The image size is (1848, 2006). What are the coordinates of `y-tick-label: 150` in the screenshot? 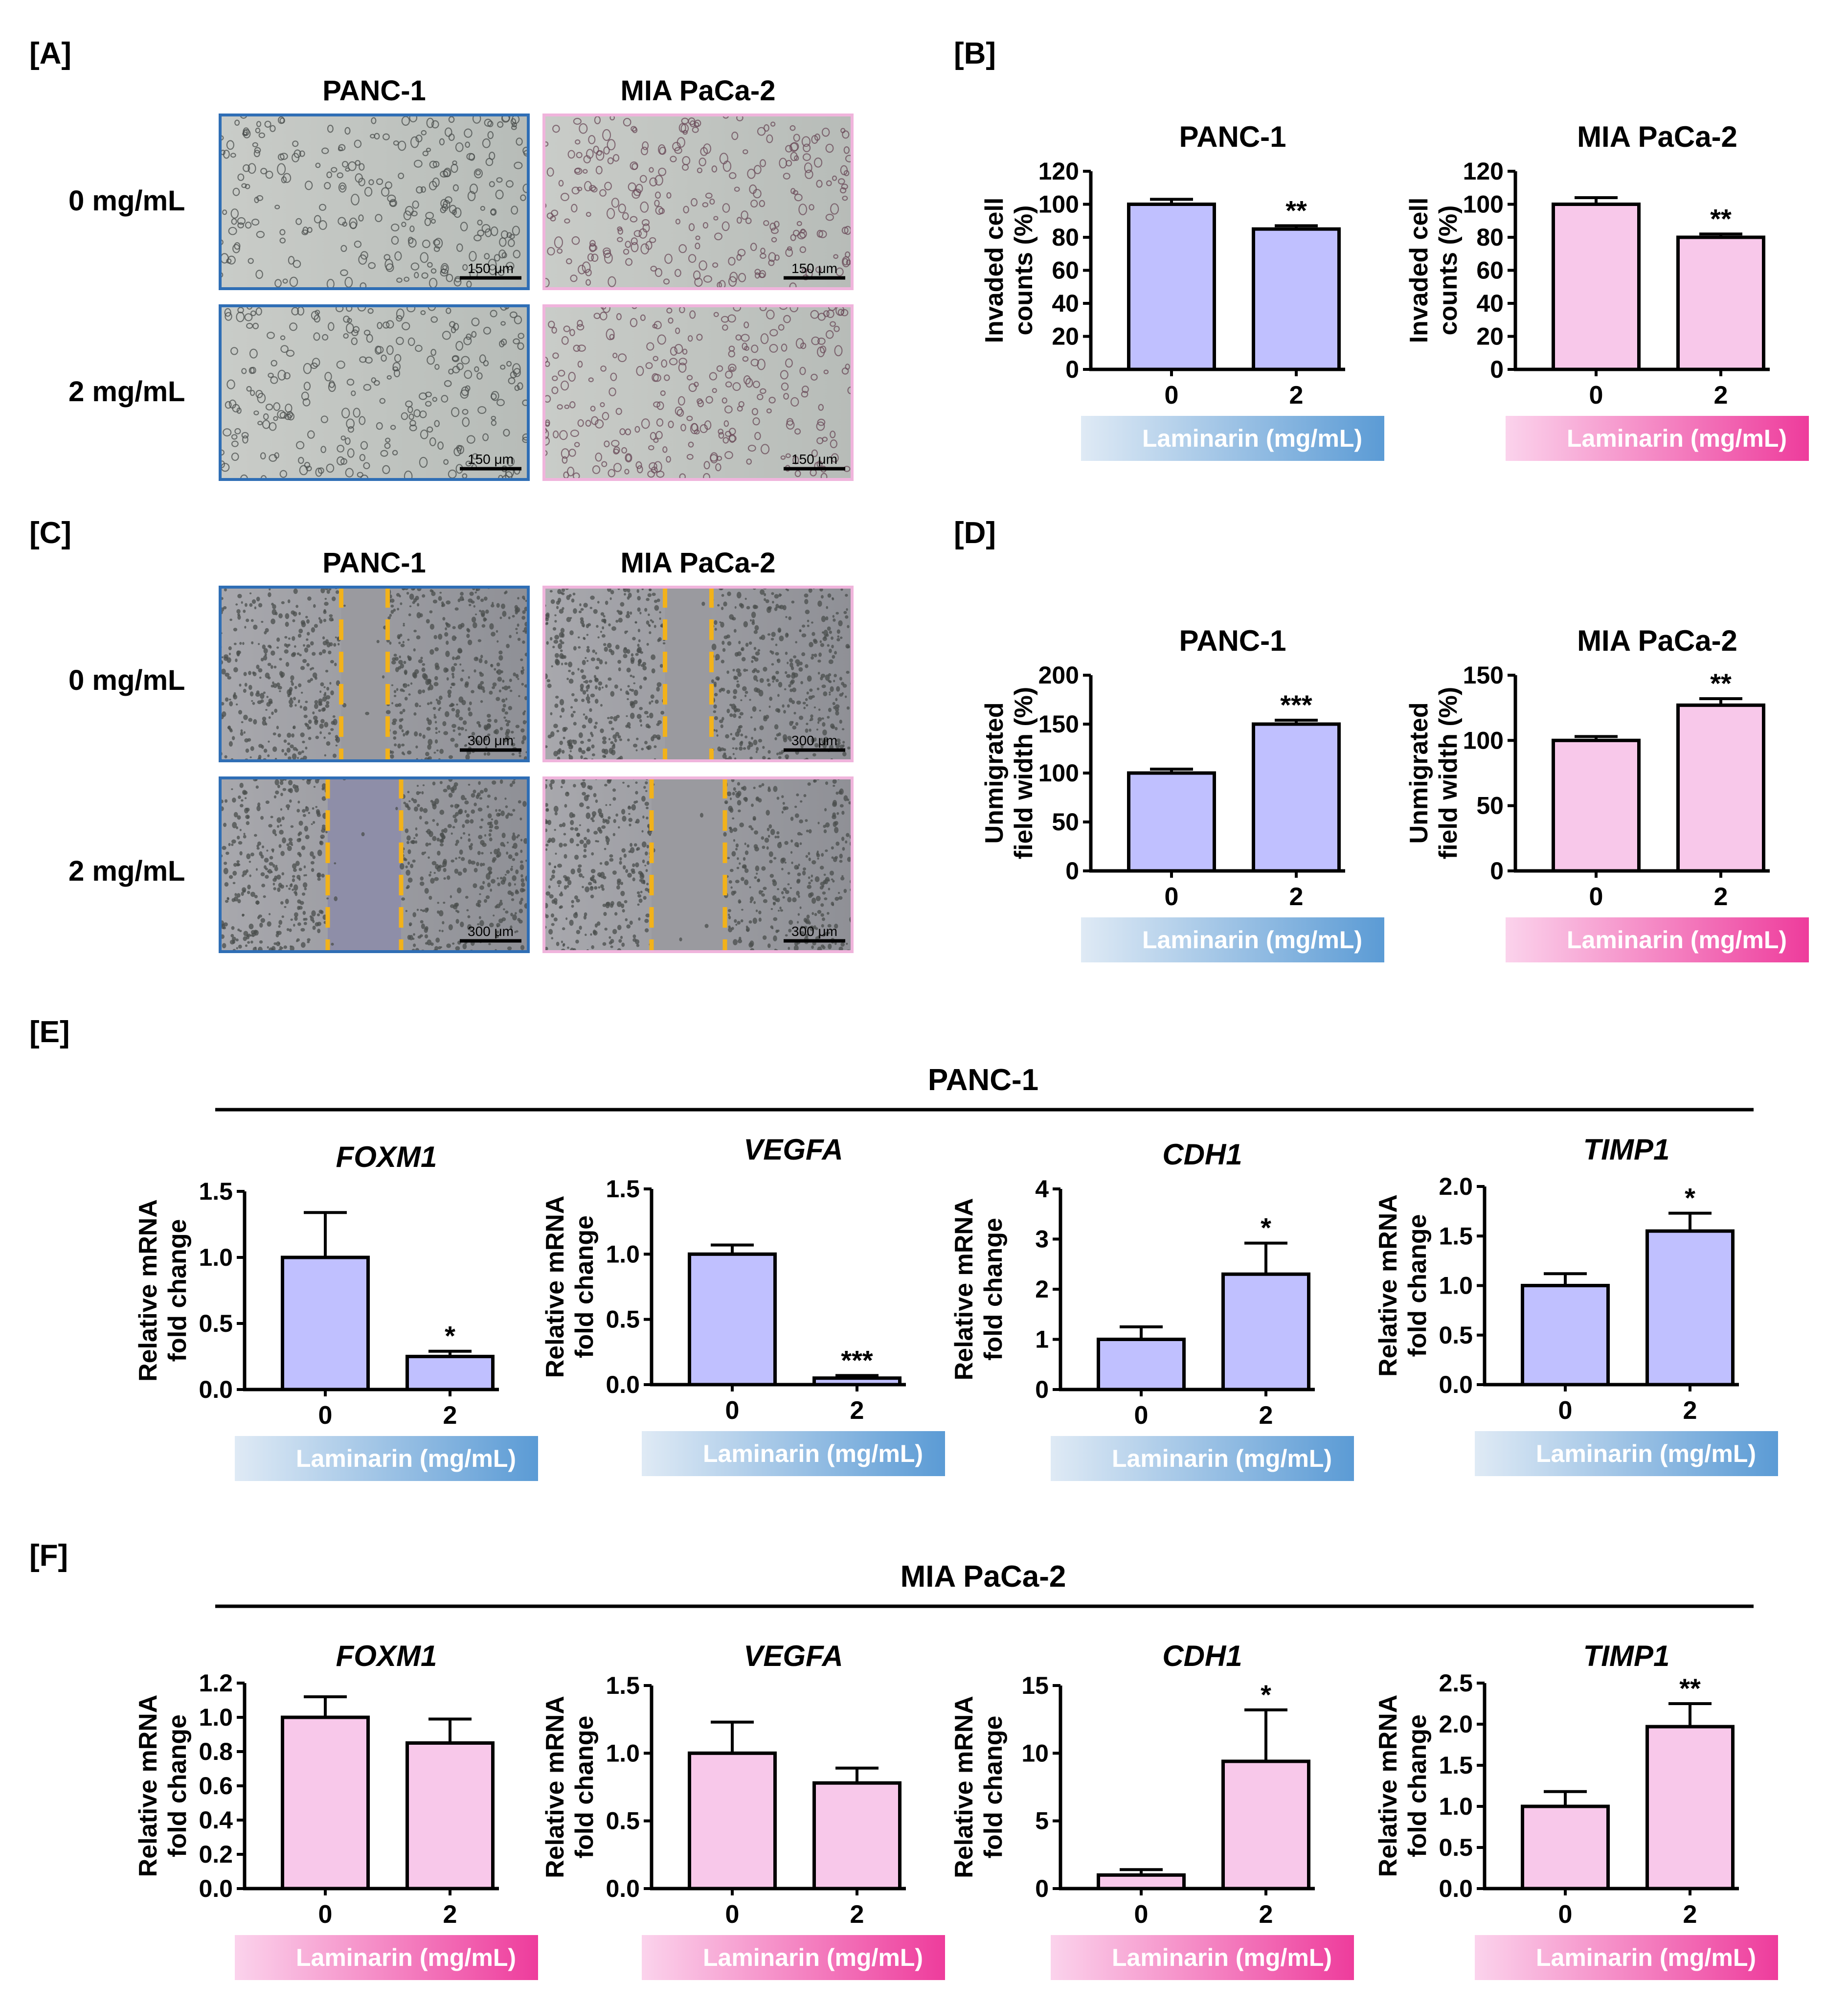 It's located at (1058, 724).